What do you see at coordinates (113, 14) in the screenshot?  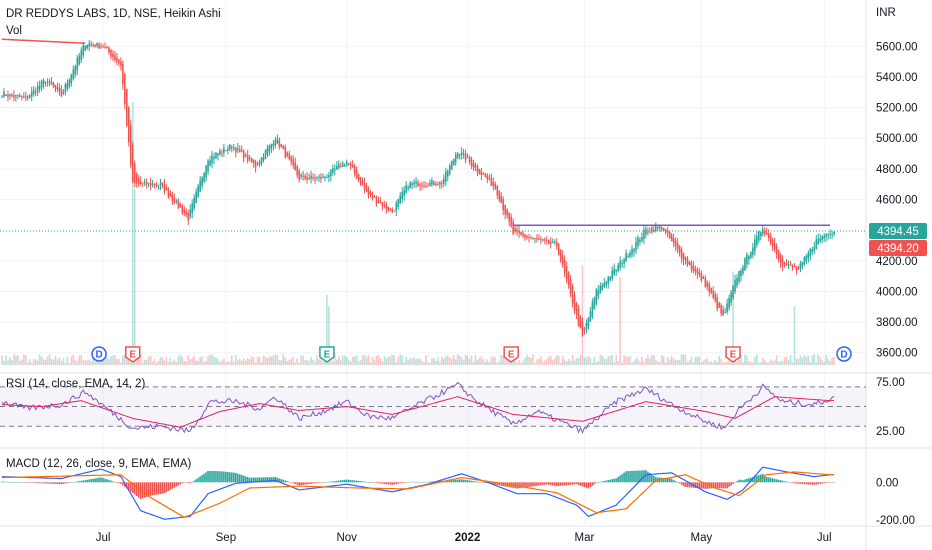 I see `symbol-legend: DR REDDYS LABS, 1D, NSE, Heikin Ashi` at bounding box center [113, 14].